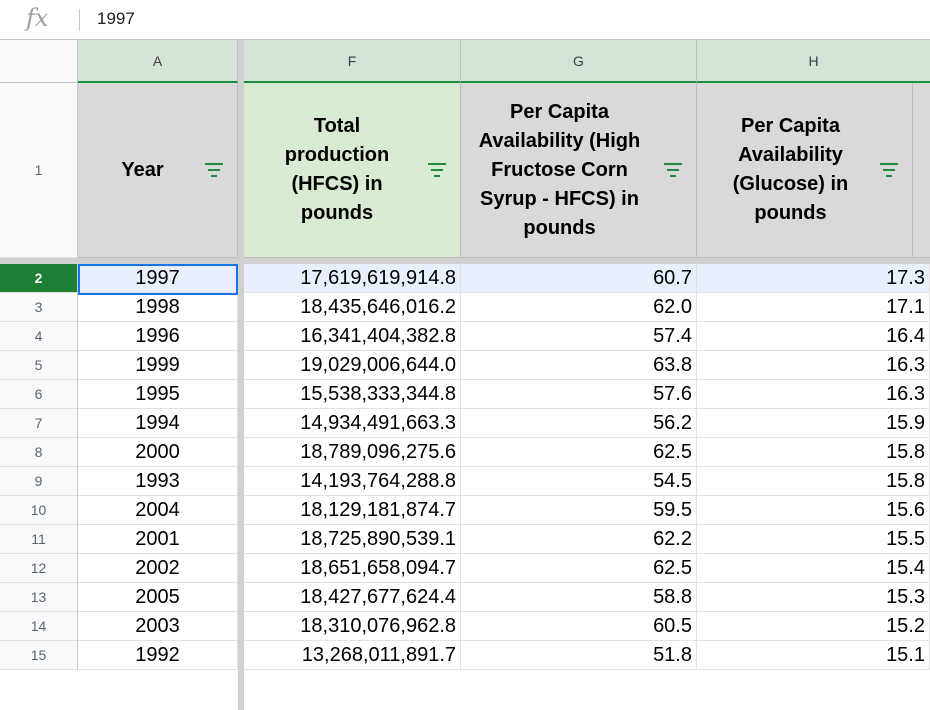 Image resolution: width=930 pixels, height=710 pixels. What do you see at coordinates (158, 510) in the screenshot?
I see `cell-year: 2004` at bounding box center [158, 510].